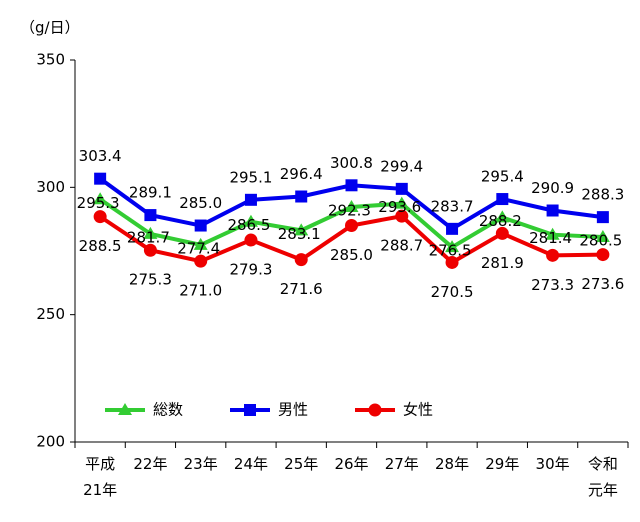 The width and height of the screenshot is (640, 522). I want to click on x-tick-label: 24年, so click(251, 464).